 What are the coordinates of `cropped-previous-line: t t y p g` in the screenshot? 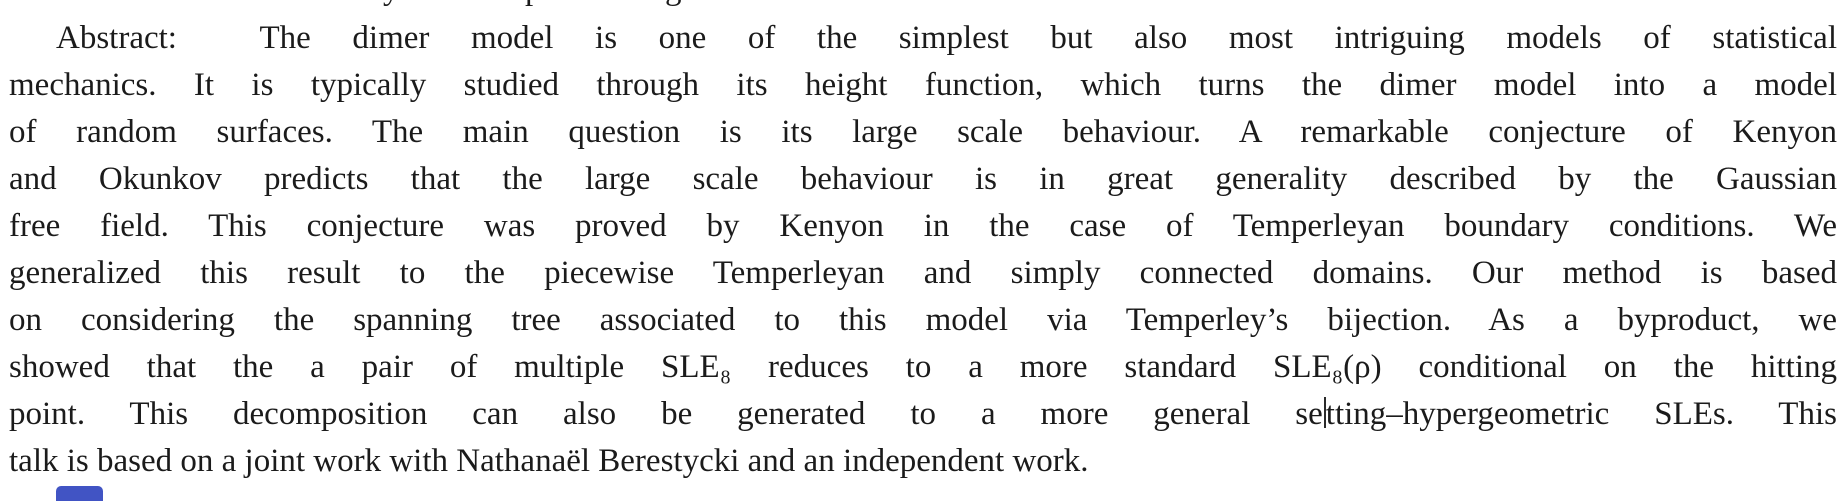 It's located at (923, 6).